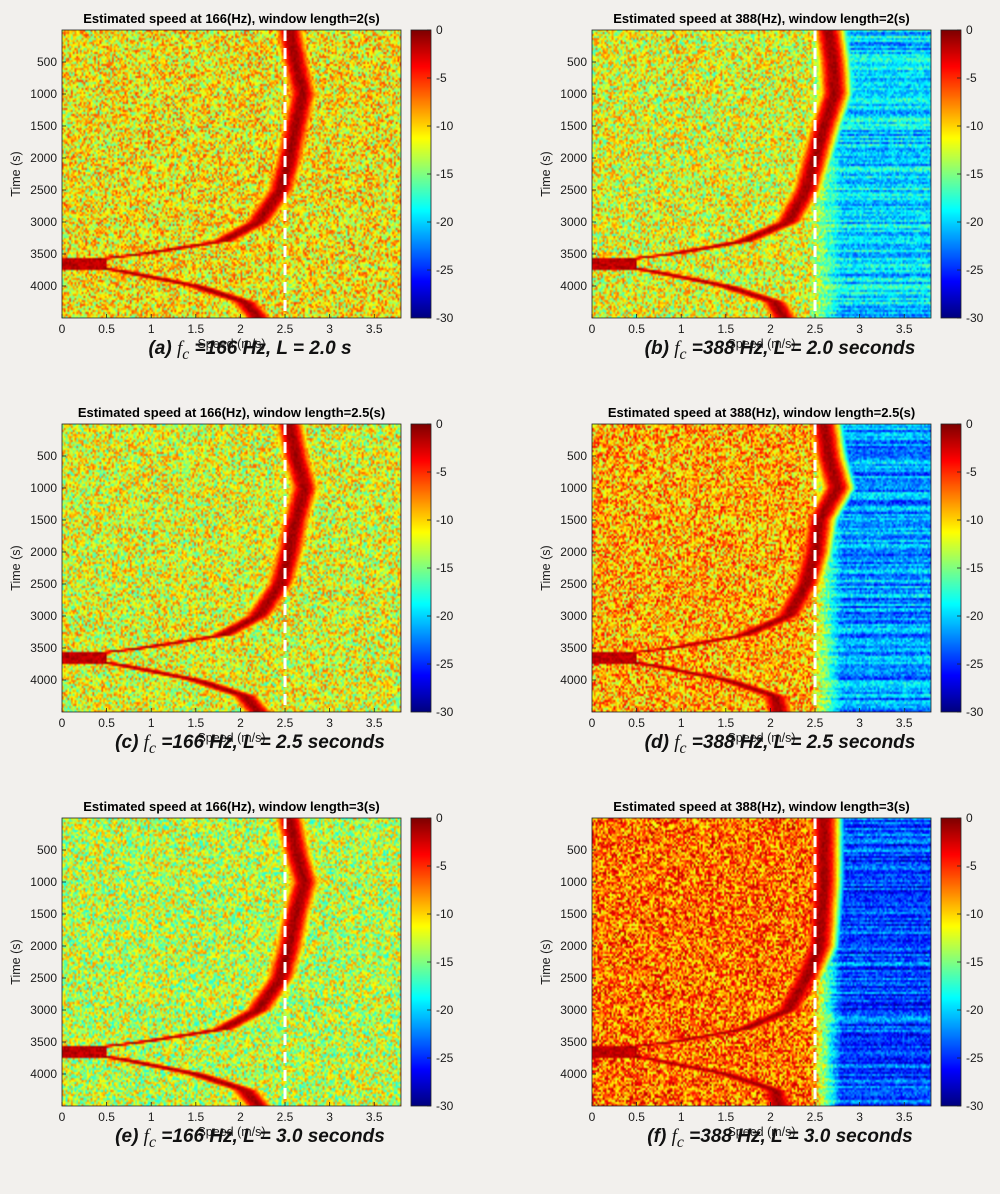 The image size is (1000, 1194). Describe the element at coordinates (270, 348) in the screenshot. I see `caption-text: =166 Hz, L = 2.0 s` at that location.